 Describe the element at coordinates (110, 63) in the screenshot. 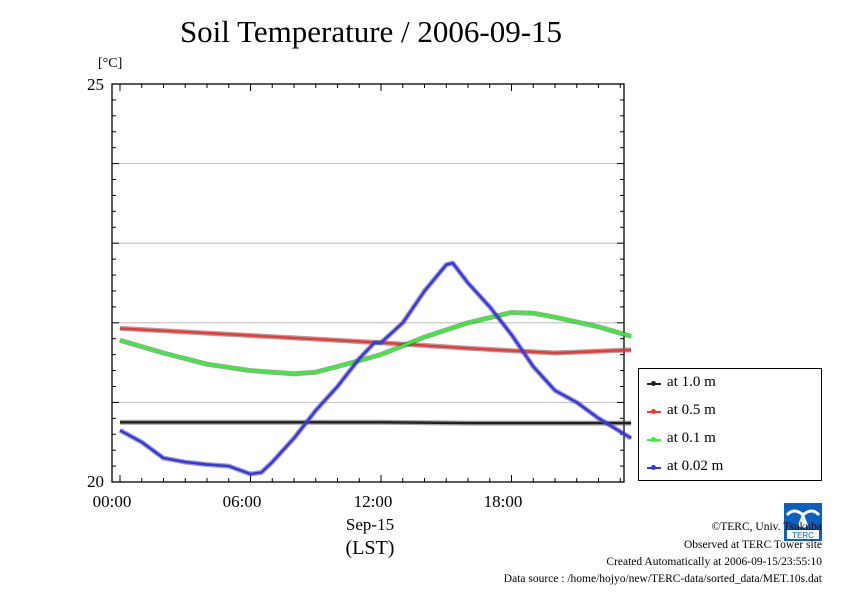

I see `y-axis-unit: [°C]` at that location.